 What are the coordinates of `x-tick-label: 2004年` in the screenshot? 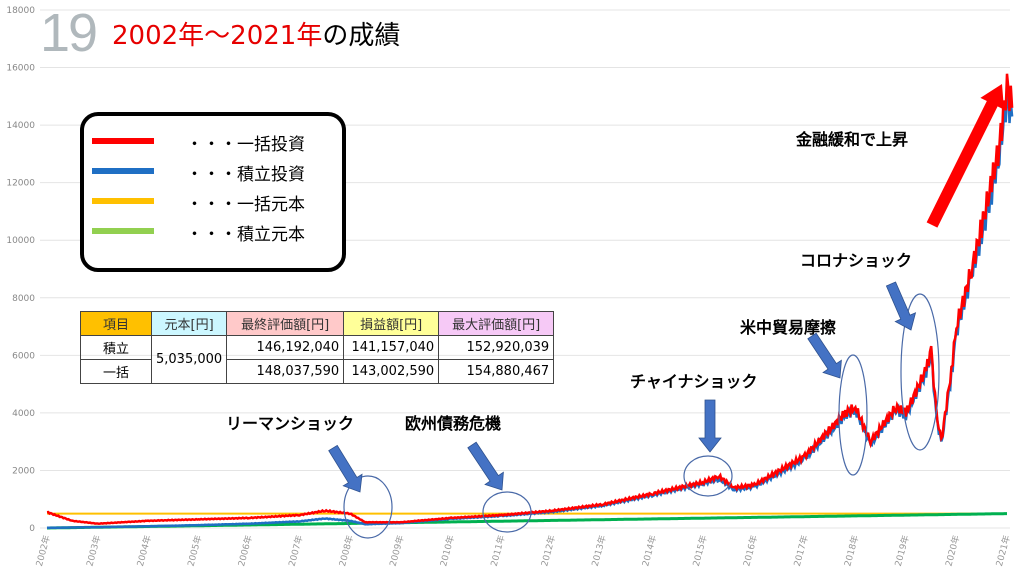 It's located at (144, 551).